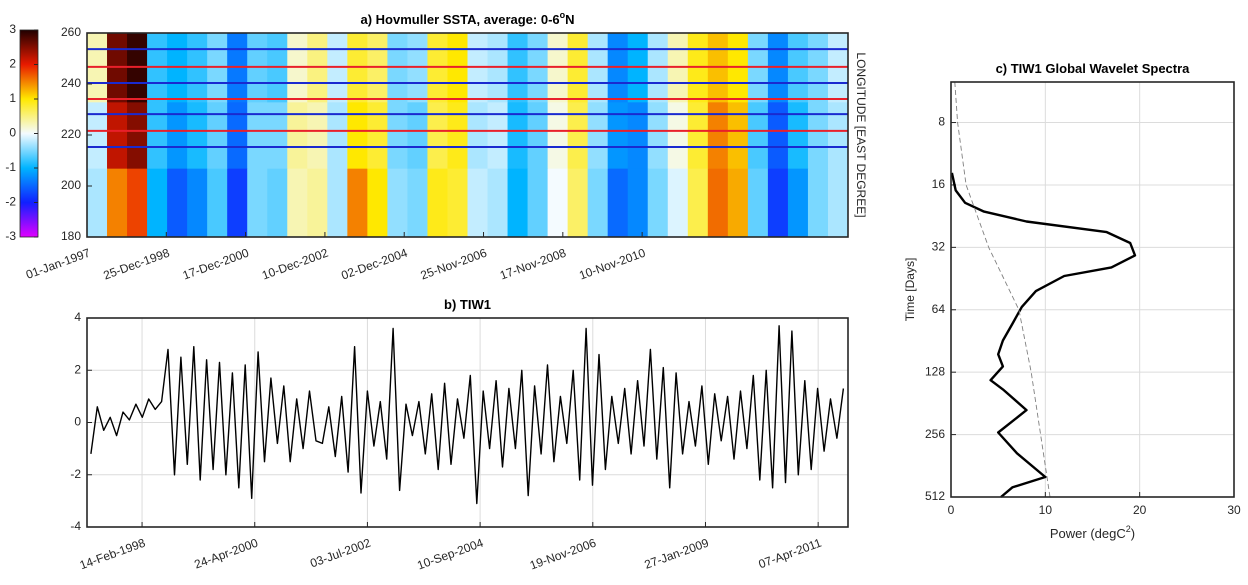  Describe the element at coordinates (563, 15) in the screenshot. I see `title-superscript: o` at that location.